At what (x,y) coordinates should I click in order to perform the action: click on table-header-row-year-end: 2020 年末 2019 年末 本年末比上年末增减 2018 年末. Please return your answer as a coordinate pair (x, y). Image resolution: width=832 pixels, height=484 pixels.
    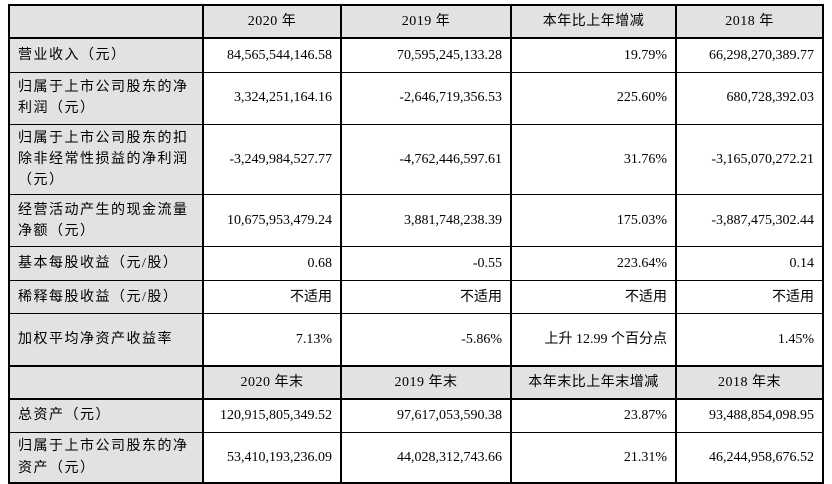
    Looking at the image, I should click on (416, 382).